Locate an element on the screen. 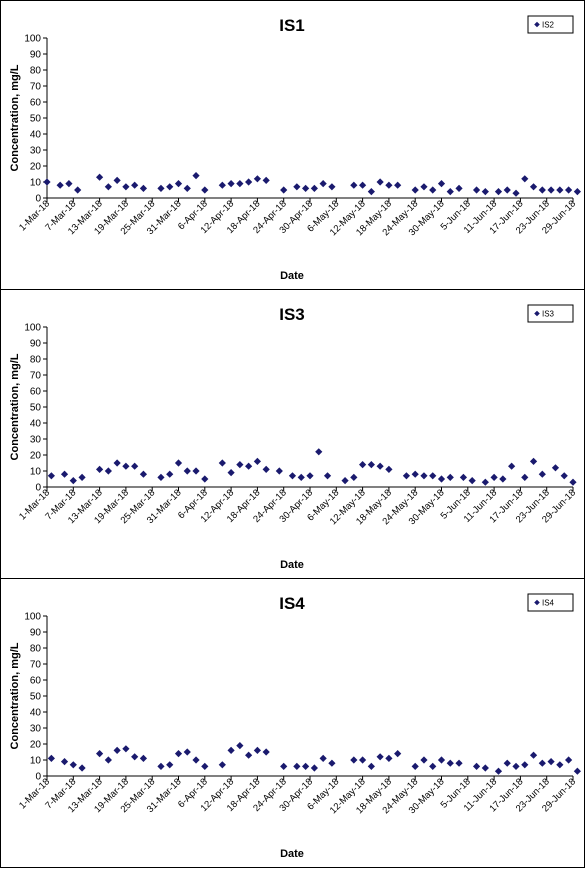  chart-title: IS3 is located at coordinates (292, 314).